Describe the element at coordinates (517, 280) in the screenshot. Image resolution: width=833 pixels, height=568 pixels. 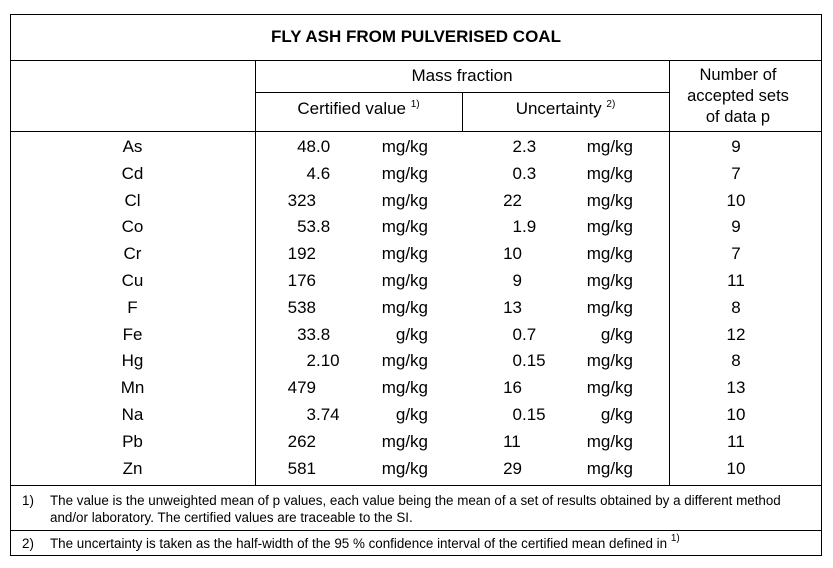
I see `uncertainty-value: 9` at that location.